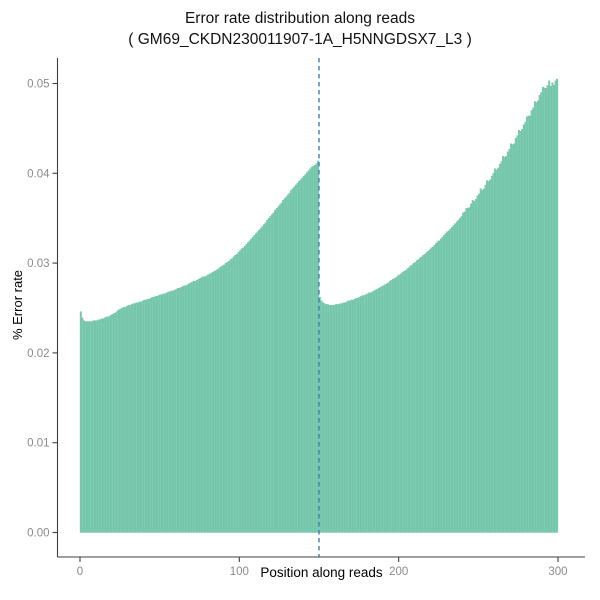  Describe the element at coordinates (321, 572) in the screenshot. I see `x-axis-title: Position along reads` at that location.